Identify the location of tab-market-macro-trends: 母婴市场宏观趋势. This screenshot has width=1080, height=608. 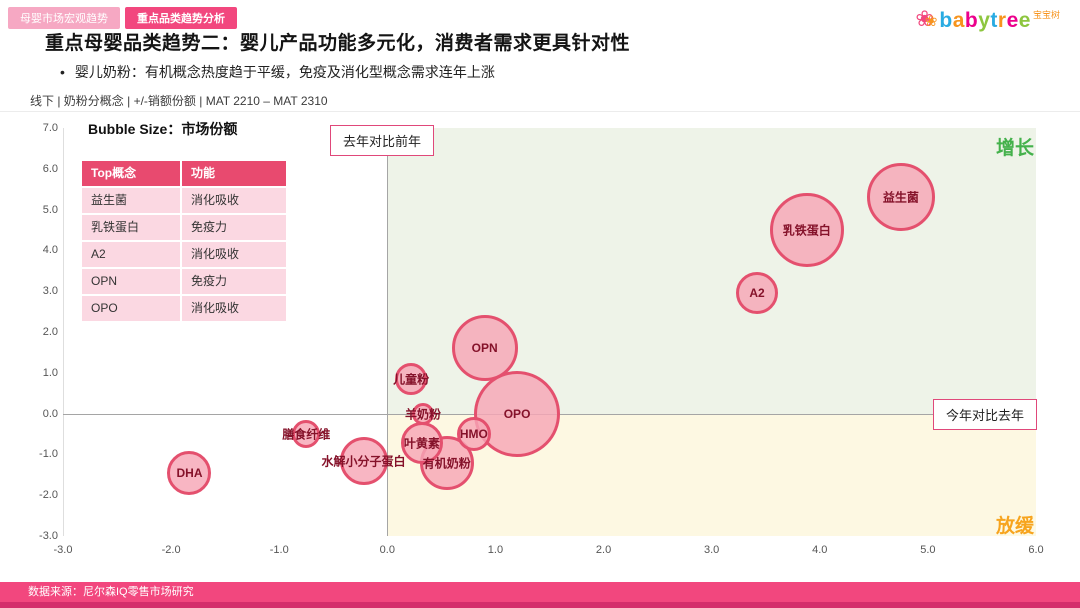
(64, 18).